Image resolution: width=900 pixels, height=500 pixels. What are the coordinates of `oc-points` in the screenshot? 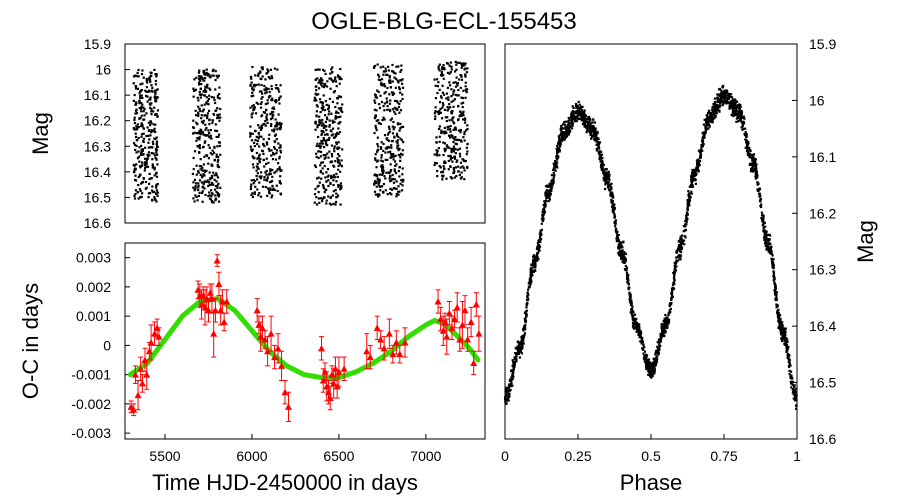 It's located at (305, 338).